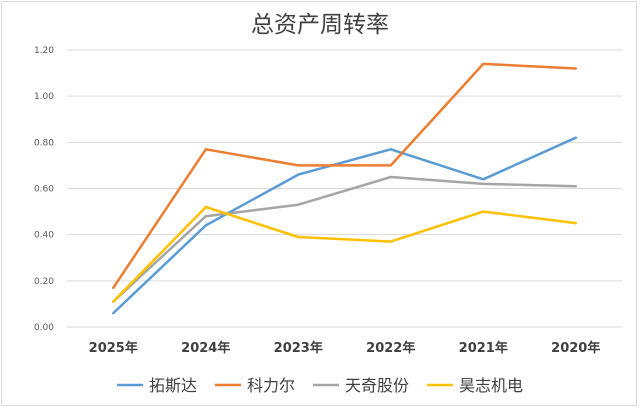 Image resolution: width=640 pixels, height=409 pixels. I want to click on legend-label-3: 昊志机电, so click(491, 385).